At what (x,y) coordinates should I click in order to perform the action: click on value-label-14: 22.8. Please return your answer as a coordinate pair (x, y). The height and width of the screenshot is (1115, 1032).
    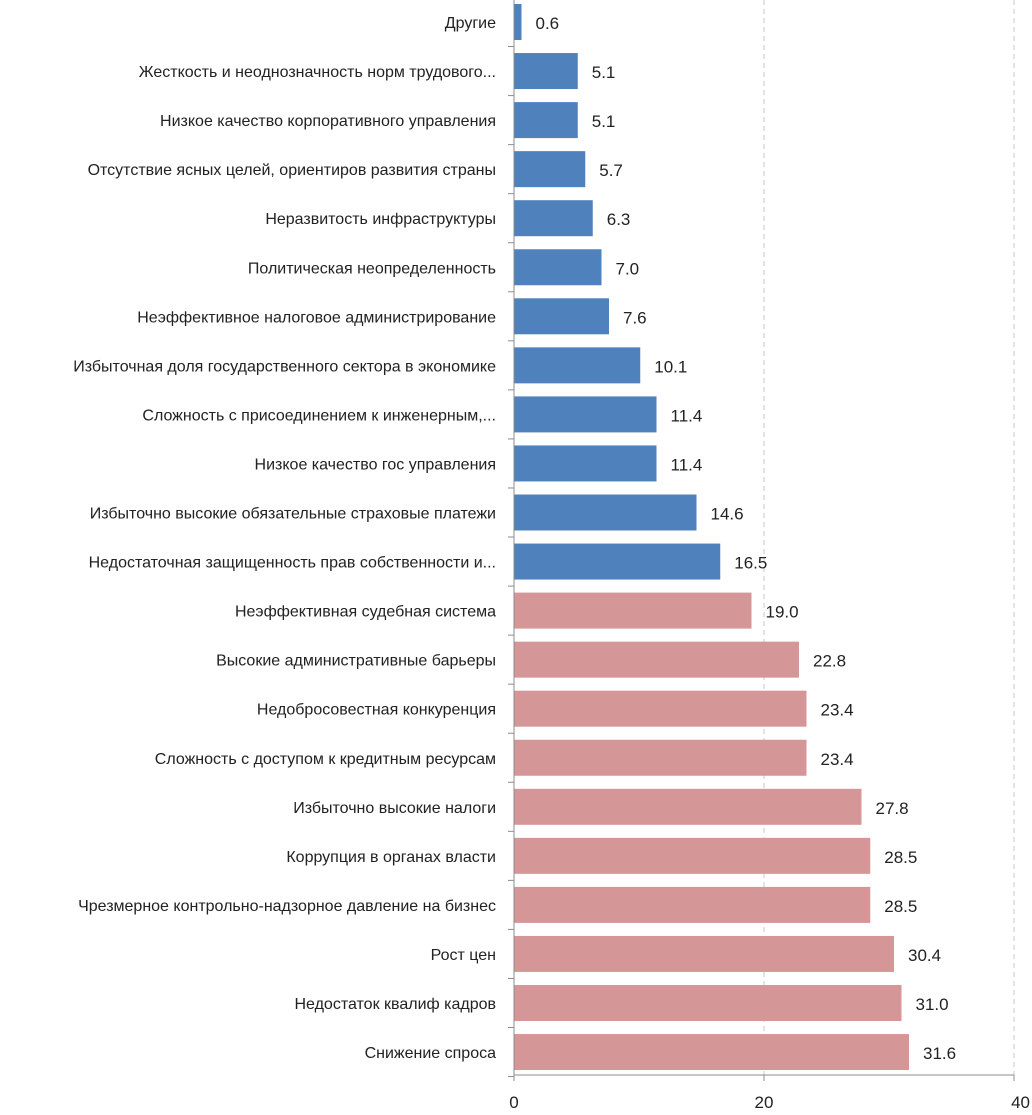
    Looking at the image, I should click on (829, 661).